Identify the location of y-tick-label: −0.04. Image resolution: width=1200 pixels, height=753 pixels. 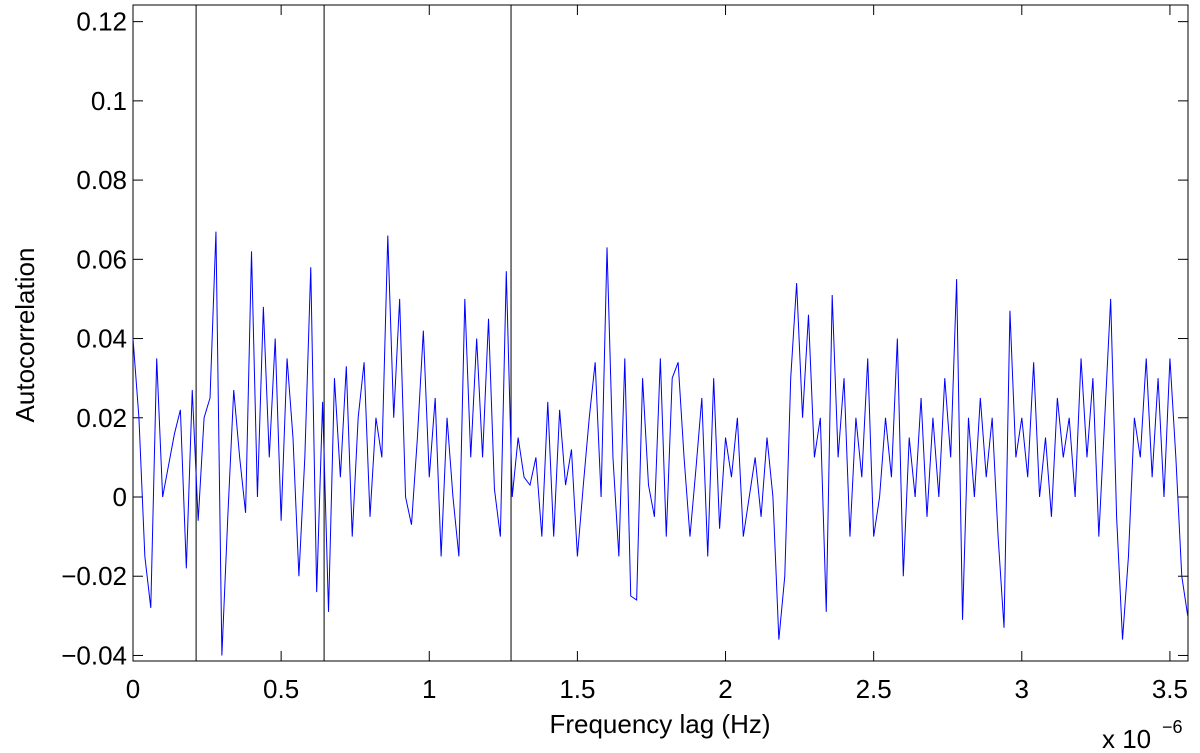
(94, 655).